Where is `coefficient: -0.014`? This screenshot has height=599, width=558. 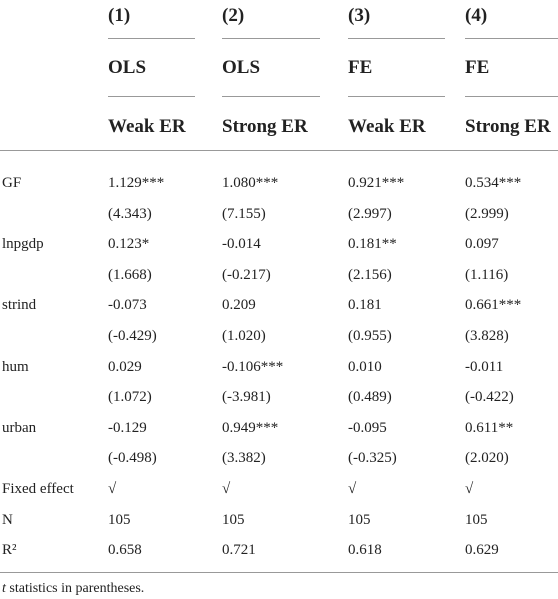
coefficient: -0.014 is located at coordinates (241, 244).